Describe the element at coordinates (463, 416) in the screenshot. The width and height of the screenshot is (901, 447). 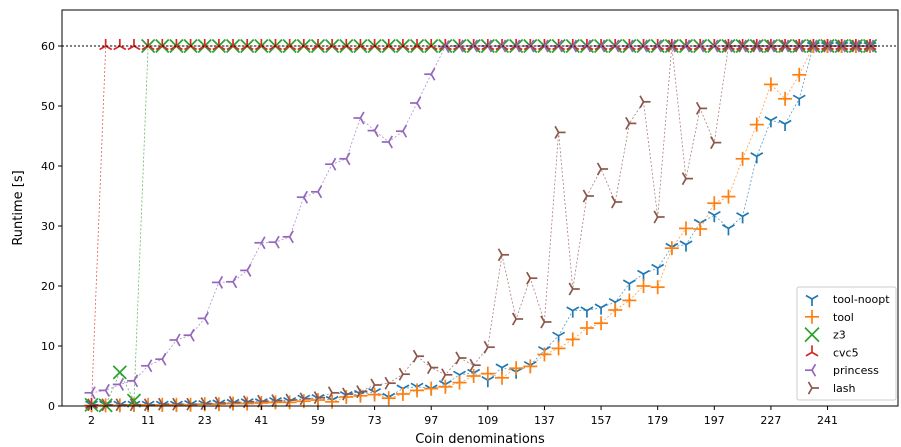
I see `x-axis: 2 11 23 41 59 73 97 109 137 157 179 197 227 241` at that location.